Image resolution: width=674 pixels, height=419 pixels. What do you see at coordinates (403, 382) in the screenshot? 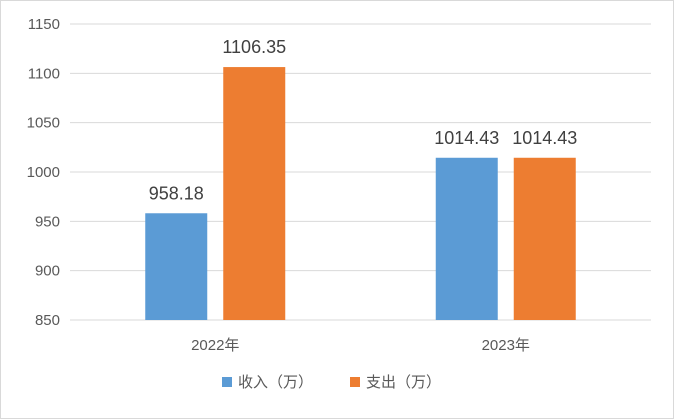
I see `legend-entry: 支出（万）` at bounding box center [403, 382].